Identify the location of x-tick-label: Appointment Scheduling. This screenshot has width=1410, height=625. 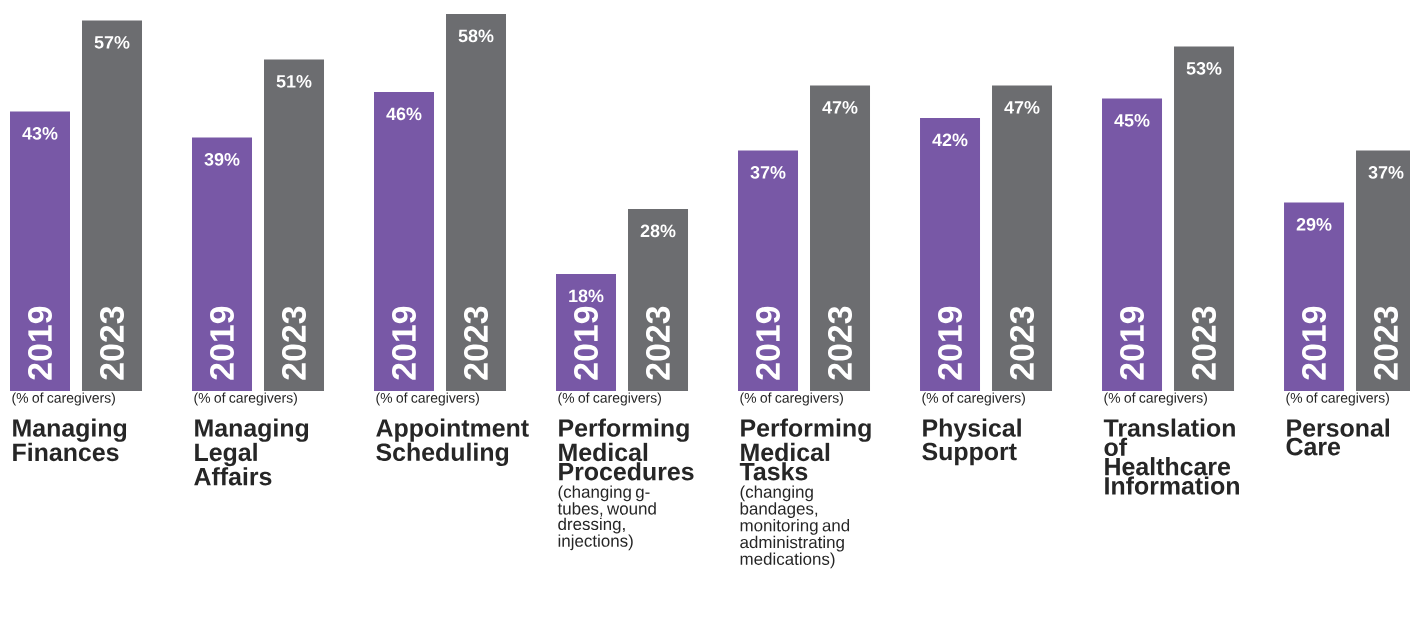
(452, 442).